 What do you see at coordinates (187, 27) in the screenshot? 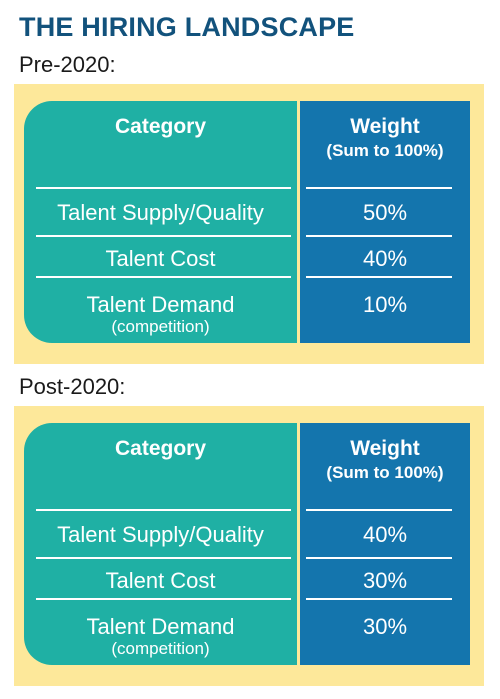
I see `page-title: THE HIRING LANDSCAPE` at bounding box center [187, 27].